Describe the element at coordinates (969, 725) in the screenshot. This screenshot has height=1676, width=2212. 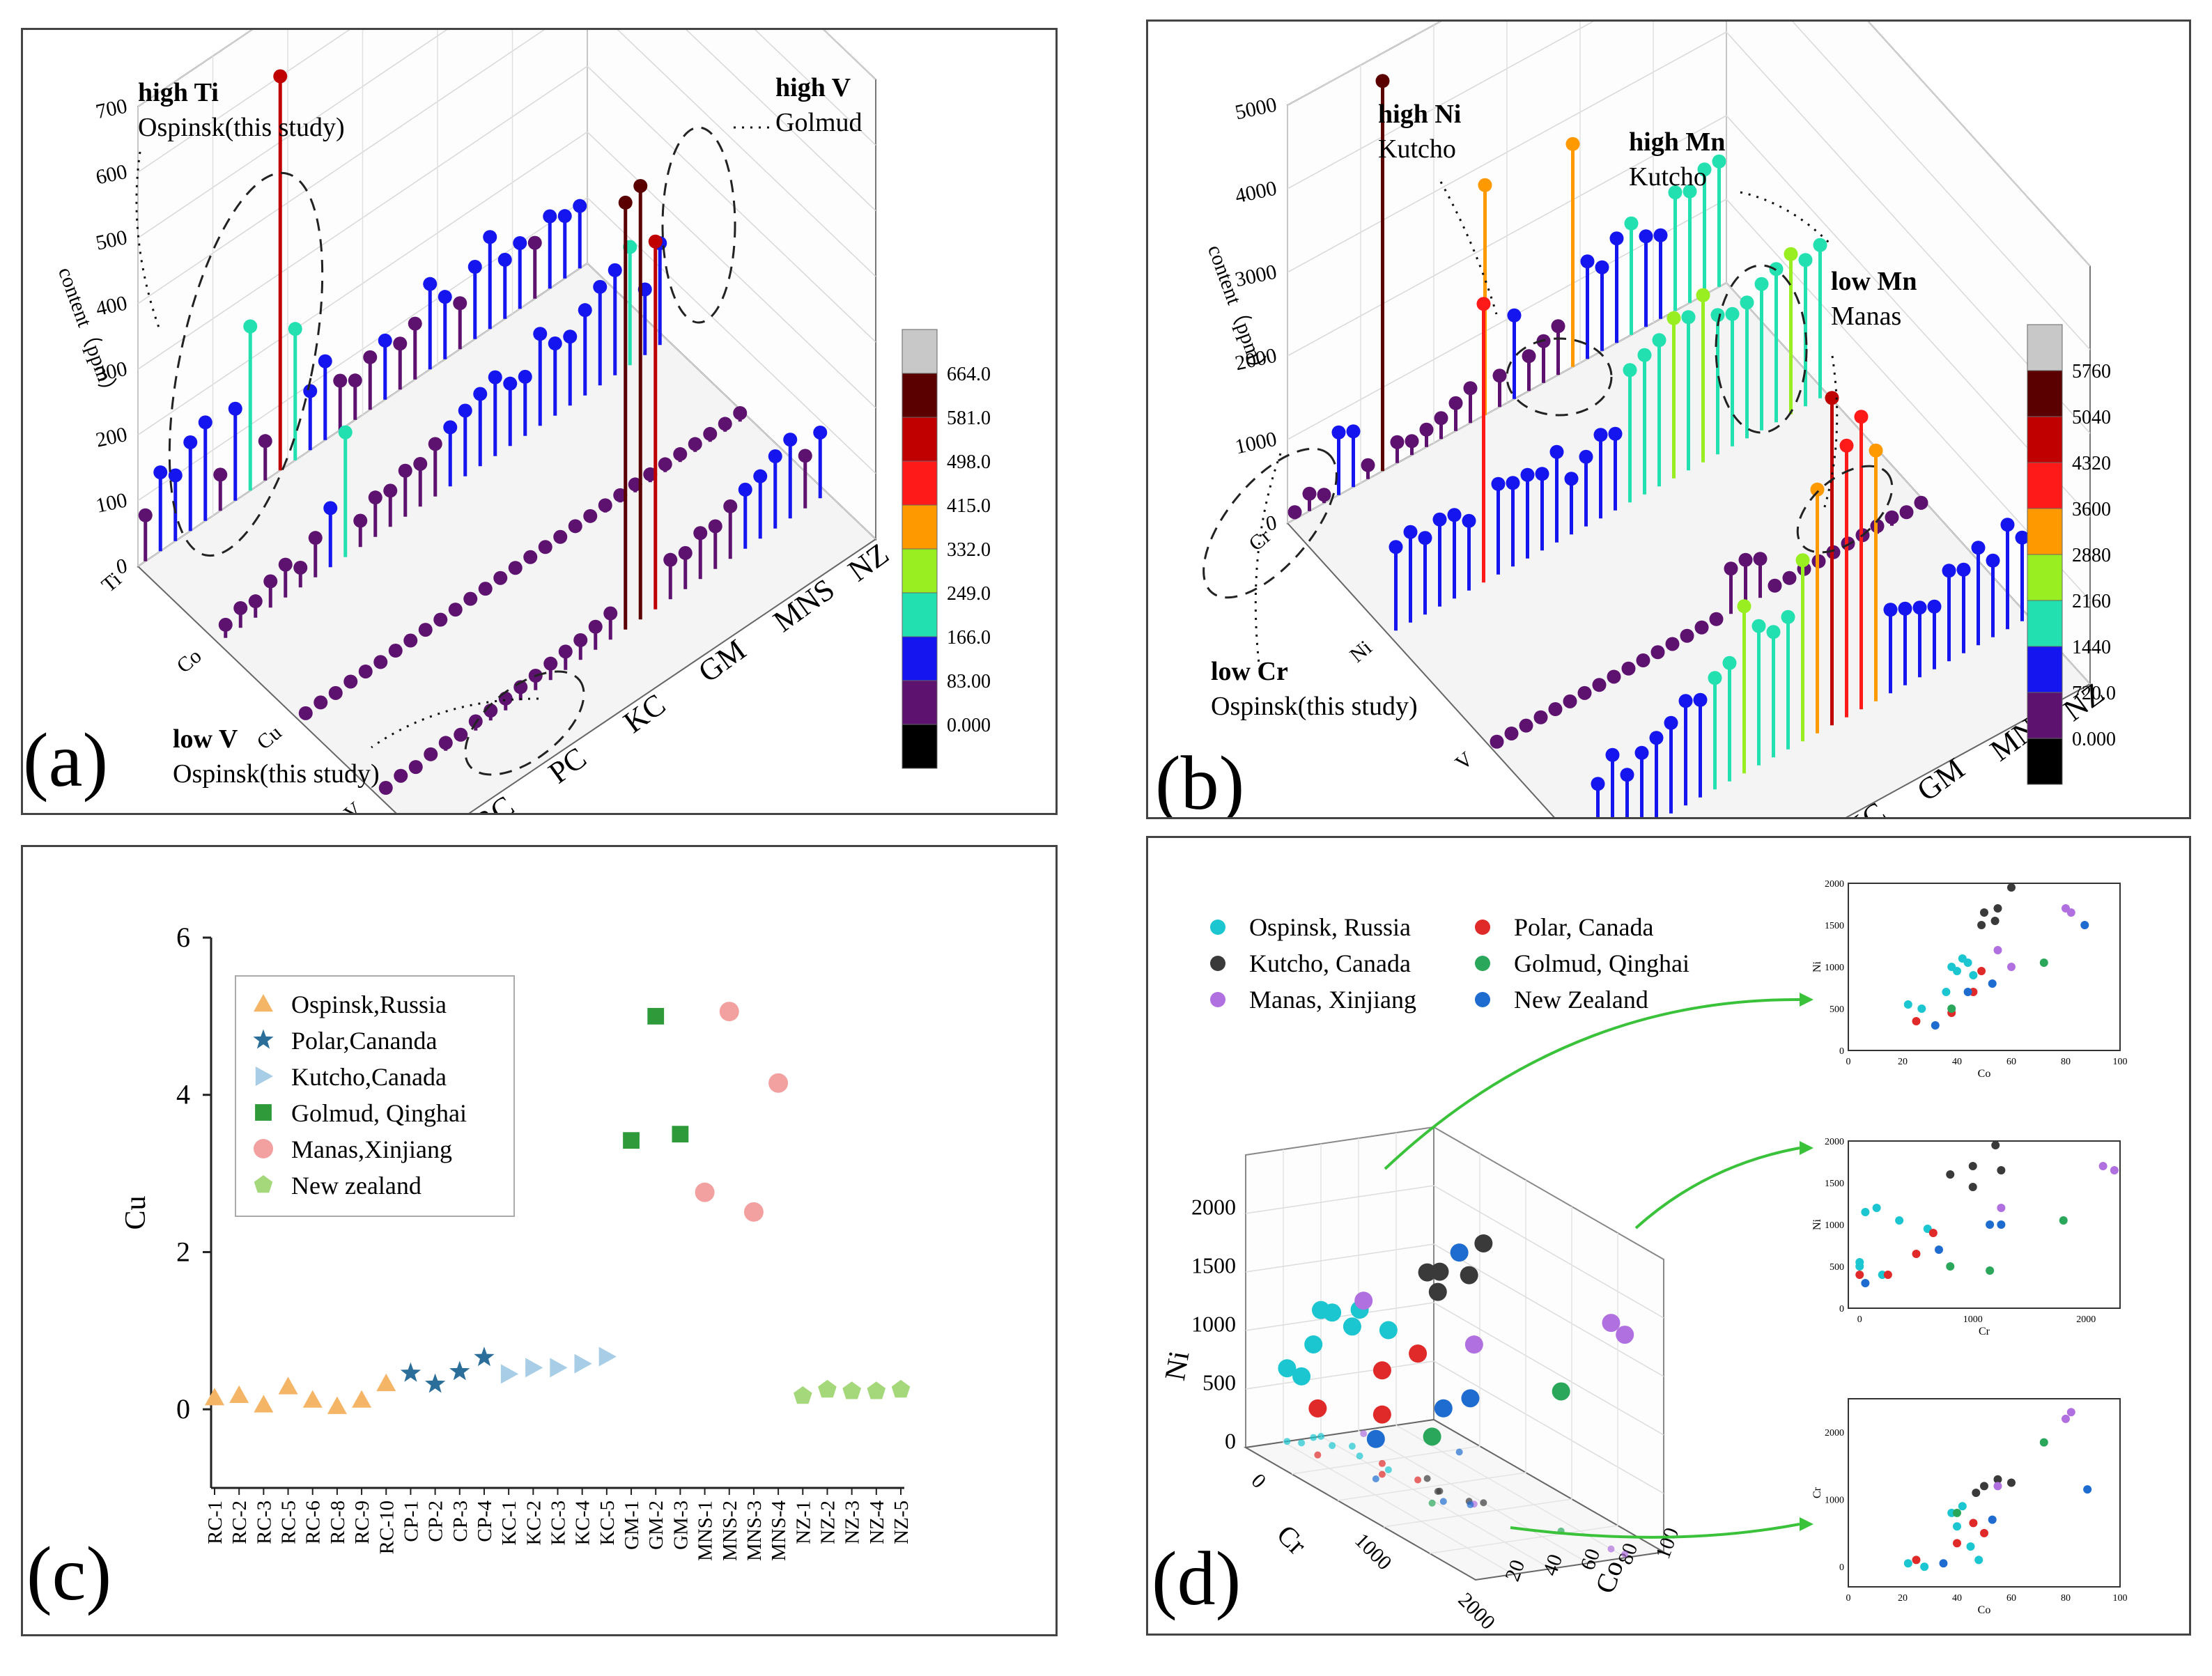
I see `colorbar-tick-label: 0.000` at that location.